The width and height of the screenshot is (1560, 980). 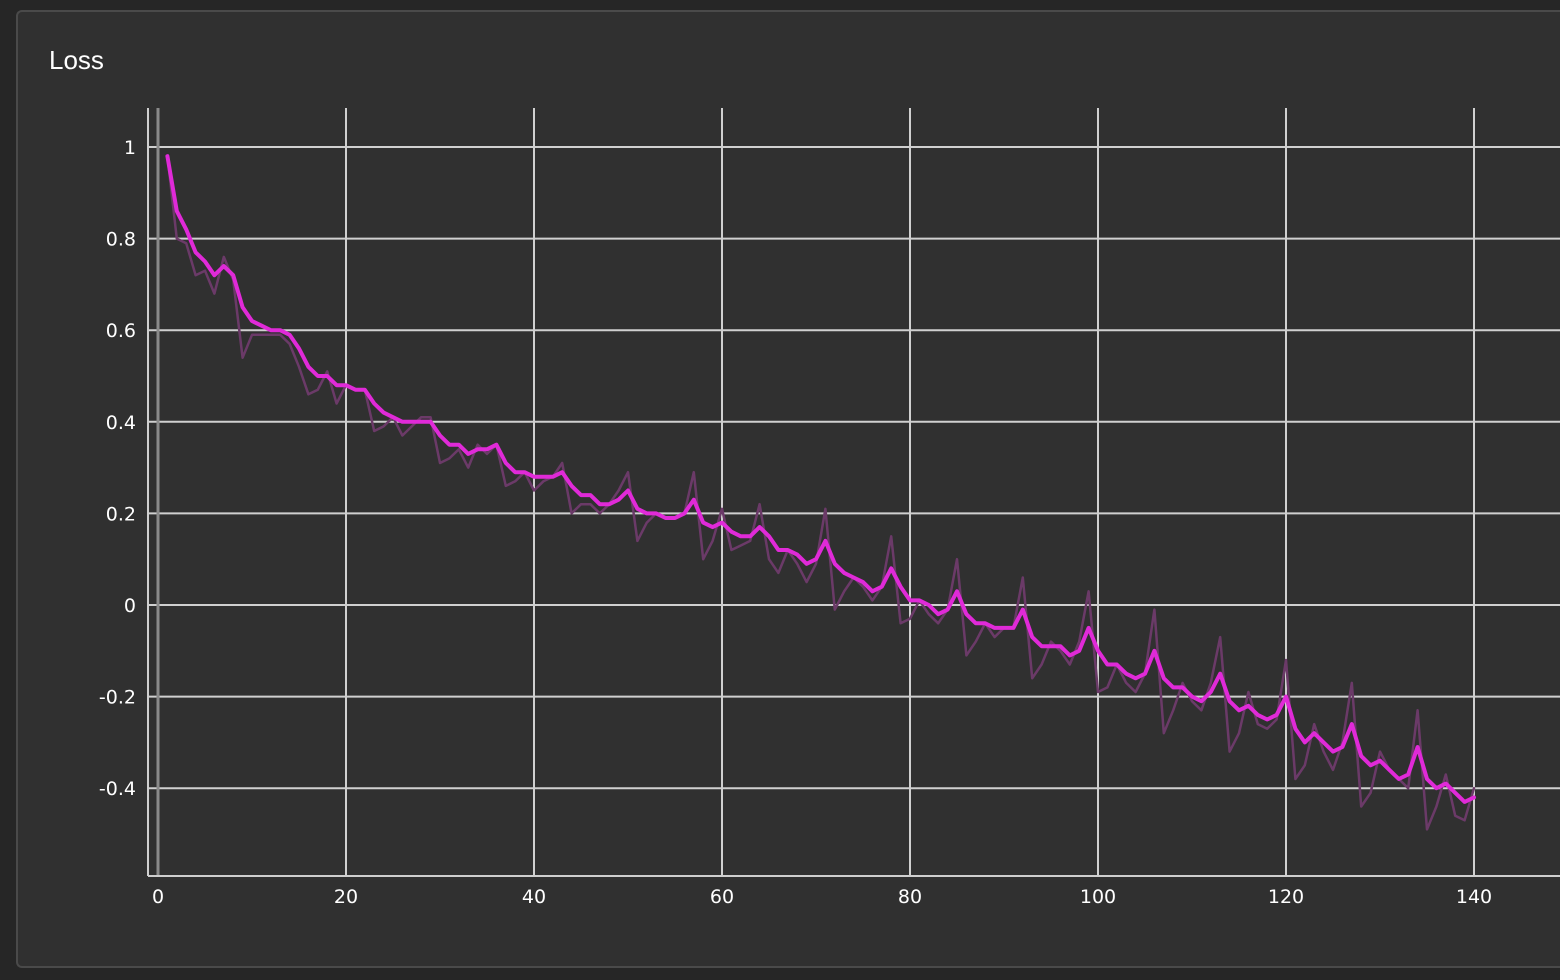 What do you see at coordinates (130, 148) in the screenshot?
I see `y-tick-label: 1` at bounding box center [130, 148].